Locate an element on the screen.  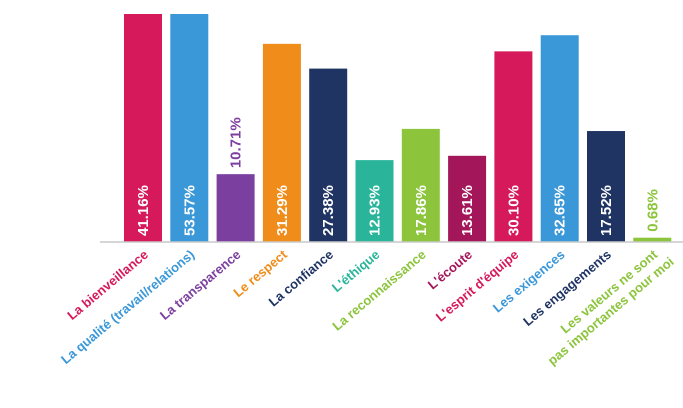
value-label: 32.65% is located at coordinates (560, 210).